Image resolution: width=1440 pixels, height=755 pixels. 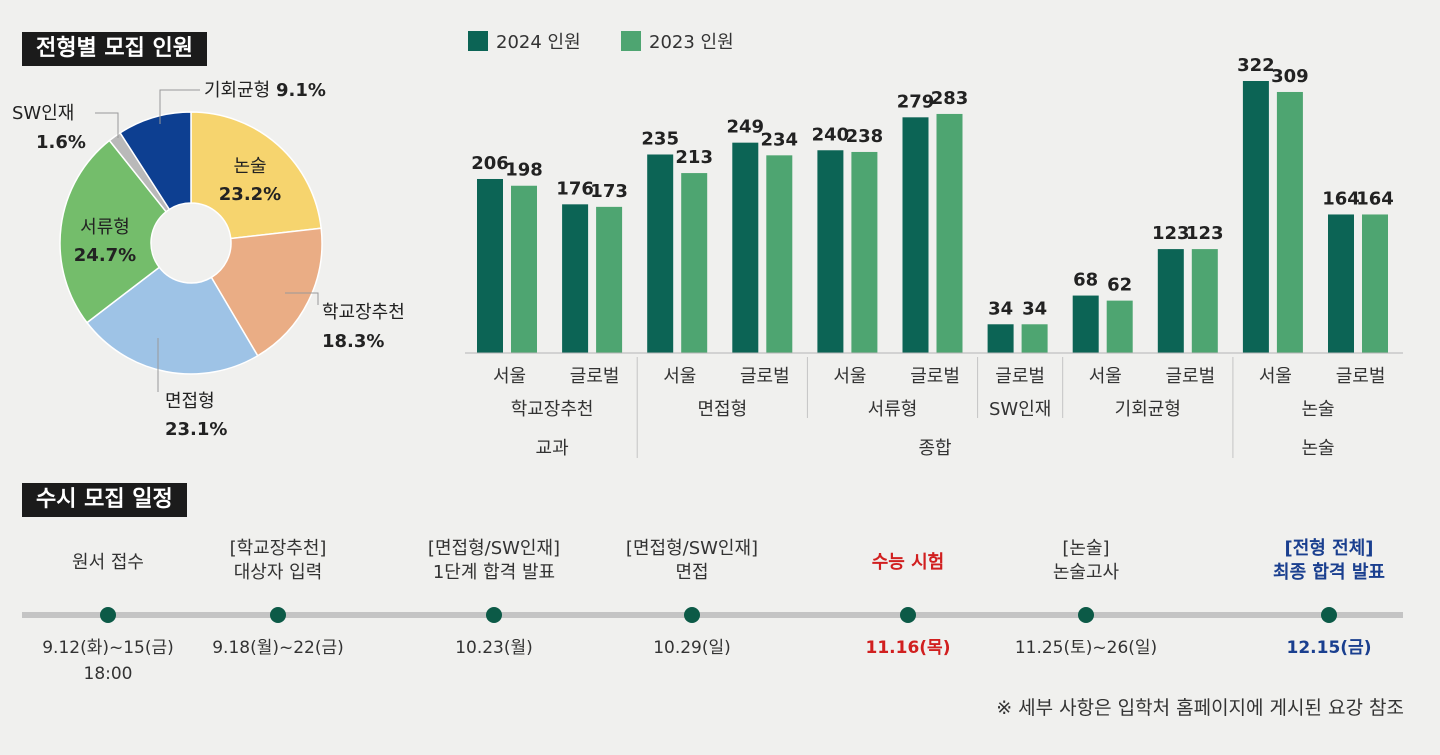 What do you see at coordinates (1086, 561) in the screenshot?
I see `event-label-5: [논술] 논술고사` at bounding box center [1086, 561].